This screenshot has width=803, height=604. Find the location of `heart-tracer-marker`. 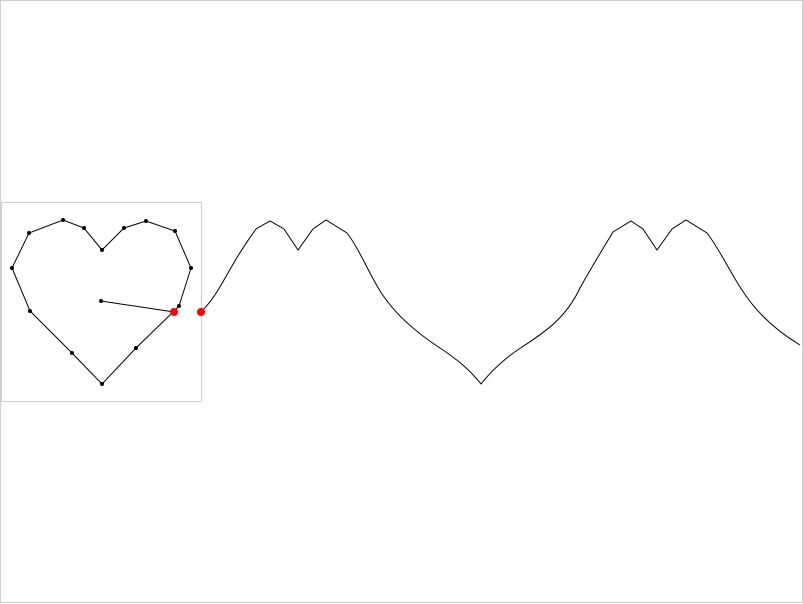

heart-tracer-marker is located at coordinates (174, 312).